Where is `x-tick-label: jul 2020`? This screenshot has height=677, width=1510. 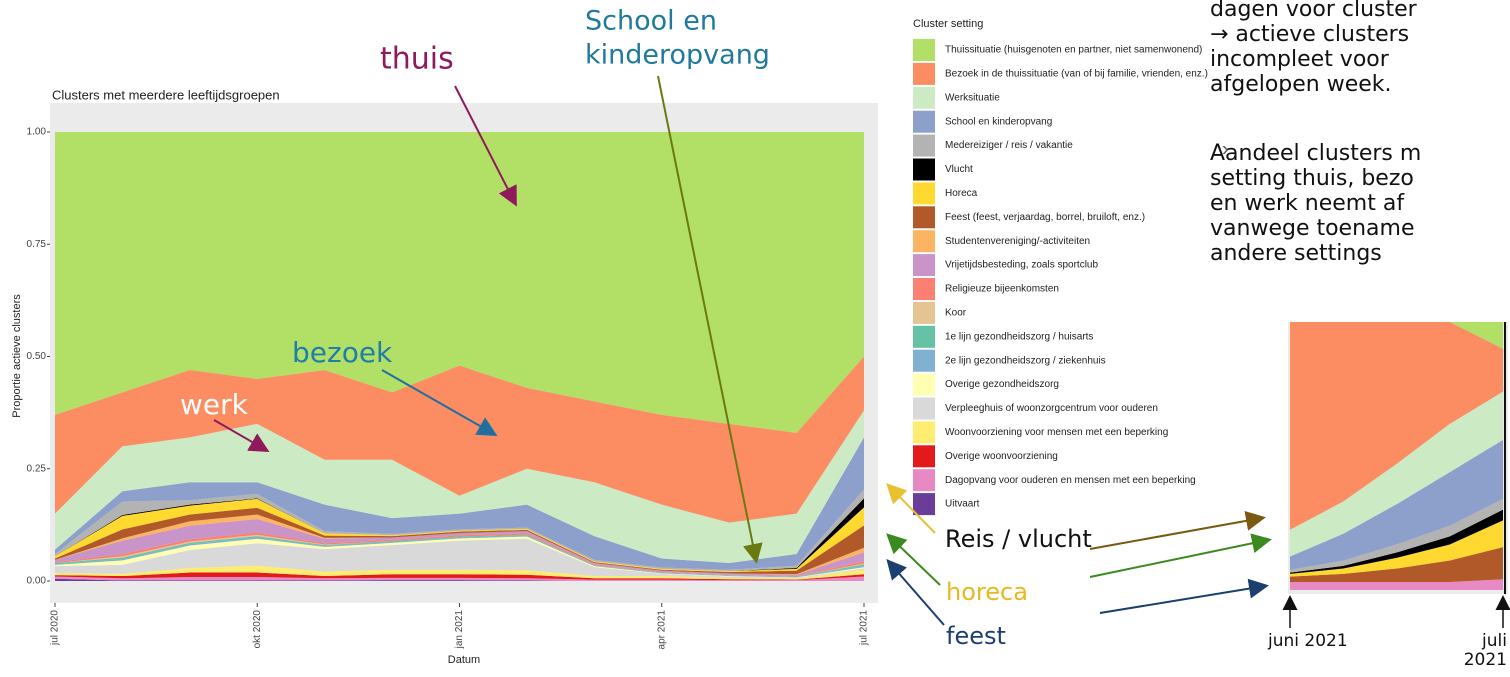
x-tick-label: jul 2020 is located at coordinates (55, 628).